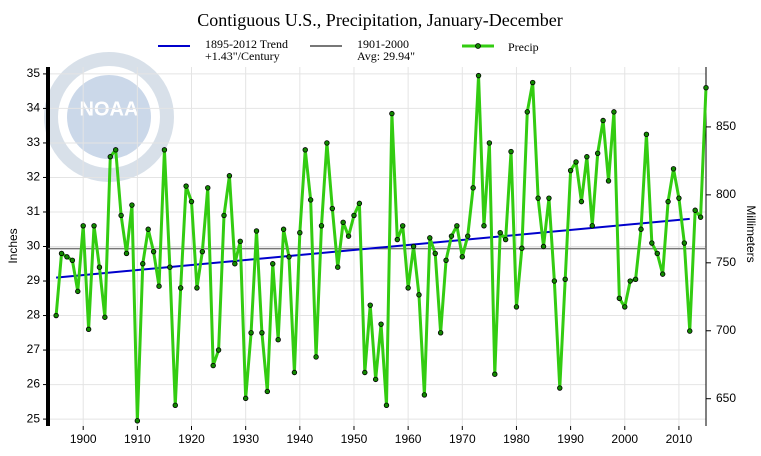  What do you see at coordinates (462, 439) in the screenshot?
I see `x-tick-label: 1970` at bounding box center [462, 439].